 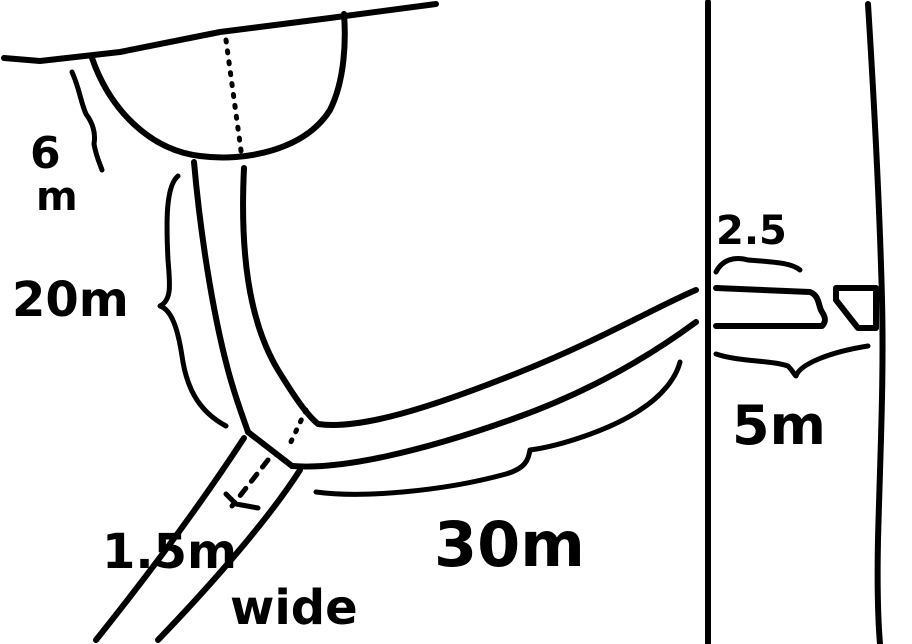 I want to click on diagonal-path-bottom-edge, so click(x=494, y=394).